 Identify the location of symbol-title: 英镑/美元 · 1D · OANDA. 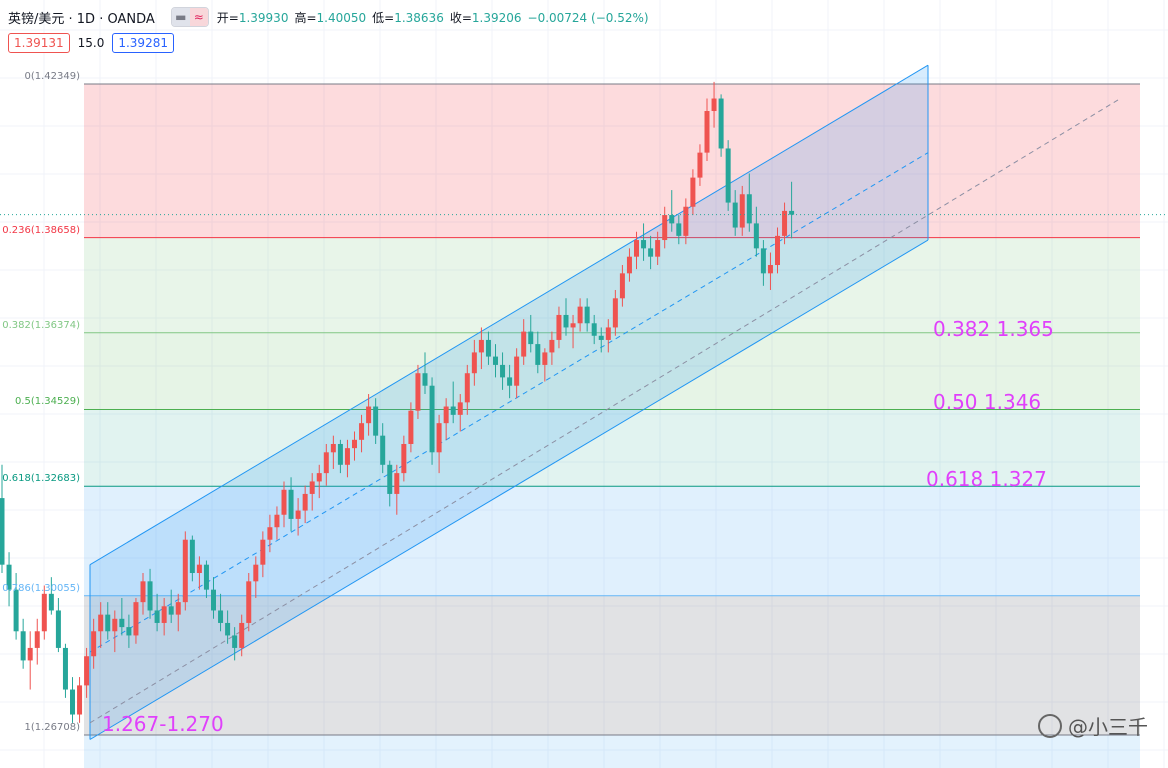
(81, 19).